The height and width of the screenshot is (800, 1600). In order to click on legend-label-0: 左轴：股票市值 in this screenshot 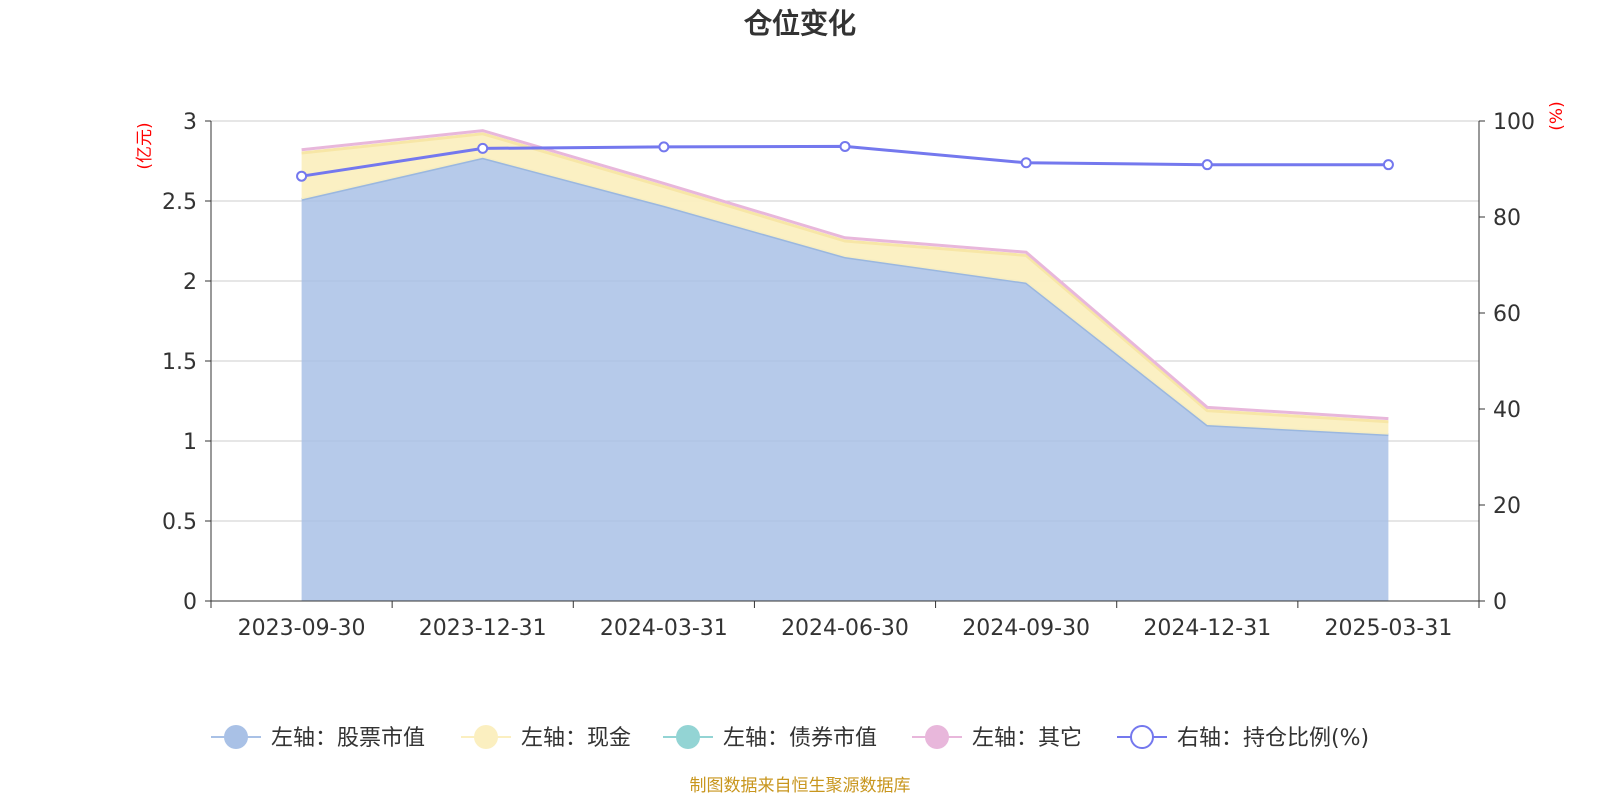, I will do `click(348, 738)`.